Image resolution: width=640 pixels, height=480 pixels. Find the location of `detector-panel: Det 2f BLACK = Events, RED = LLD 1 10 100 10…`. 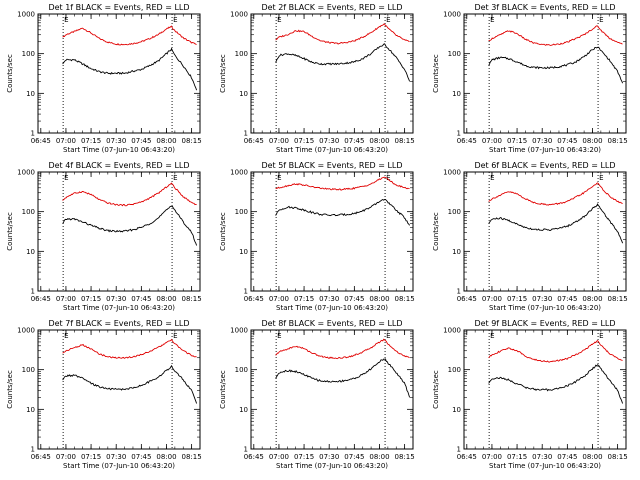

detector-panel: Det 2f BLACK = Events, RED = LLD 1 10 100 10… is located at coordinates (317, 78).